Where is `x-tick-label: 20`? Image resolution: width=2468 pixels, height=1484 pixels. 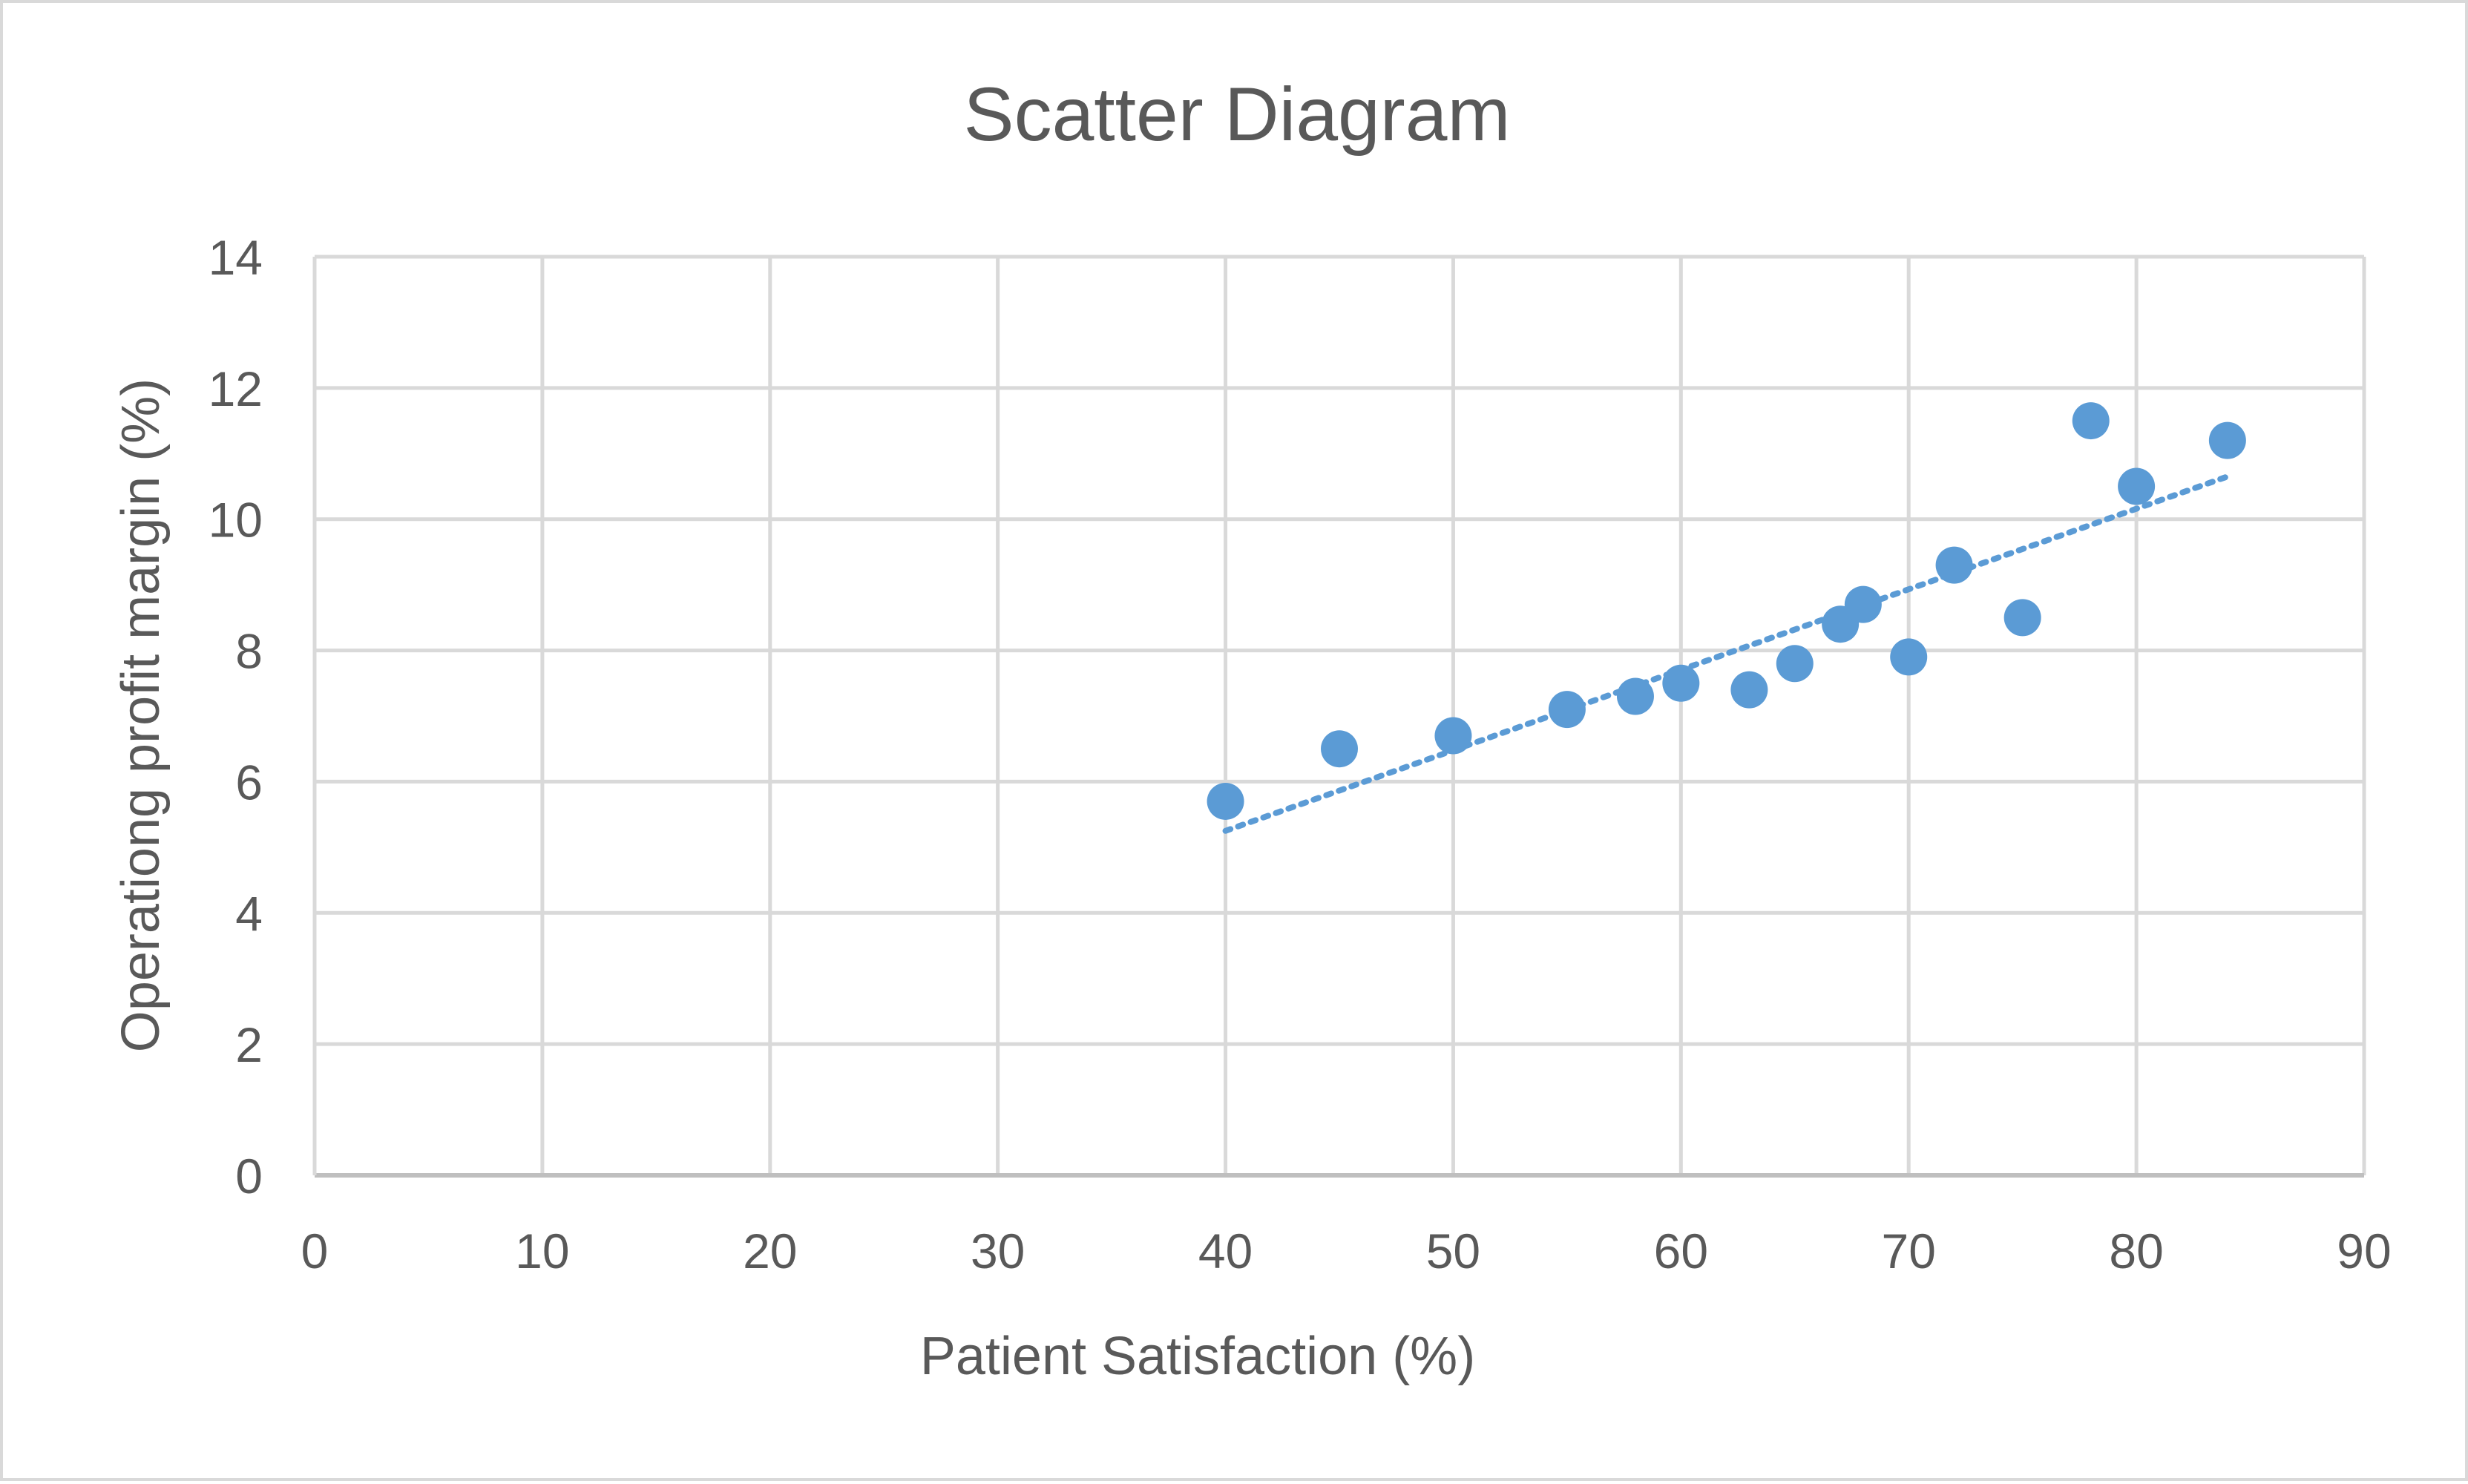 x-tick-label: 20 is located at coordinates (770, 1251).